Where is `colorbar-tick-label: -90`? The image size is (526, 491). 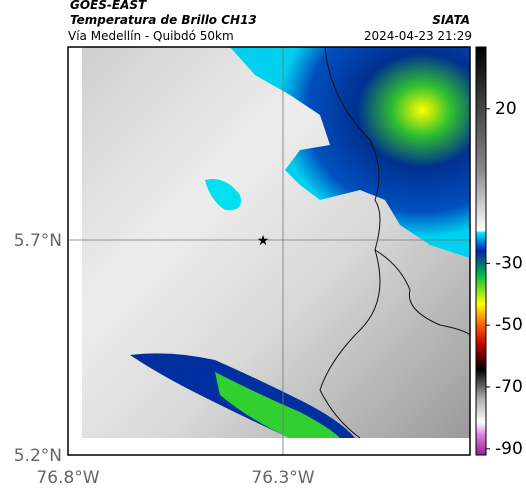
colorbar-tick-label: -90 is located at coordinates (509, 449).